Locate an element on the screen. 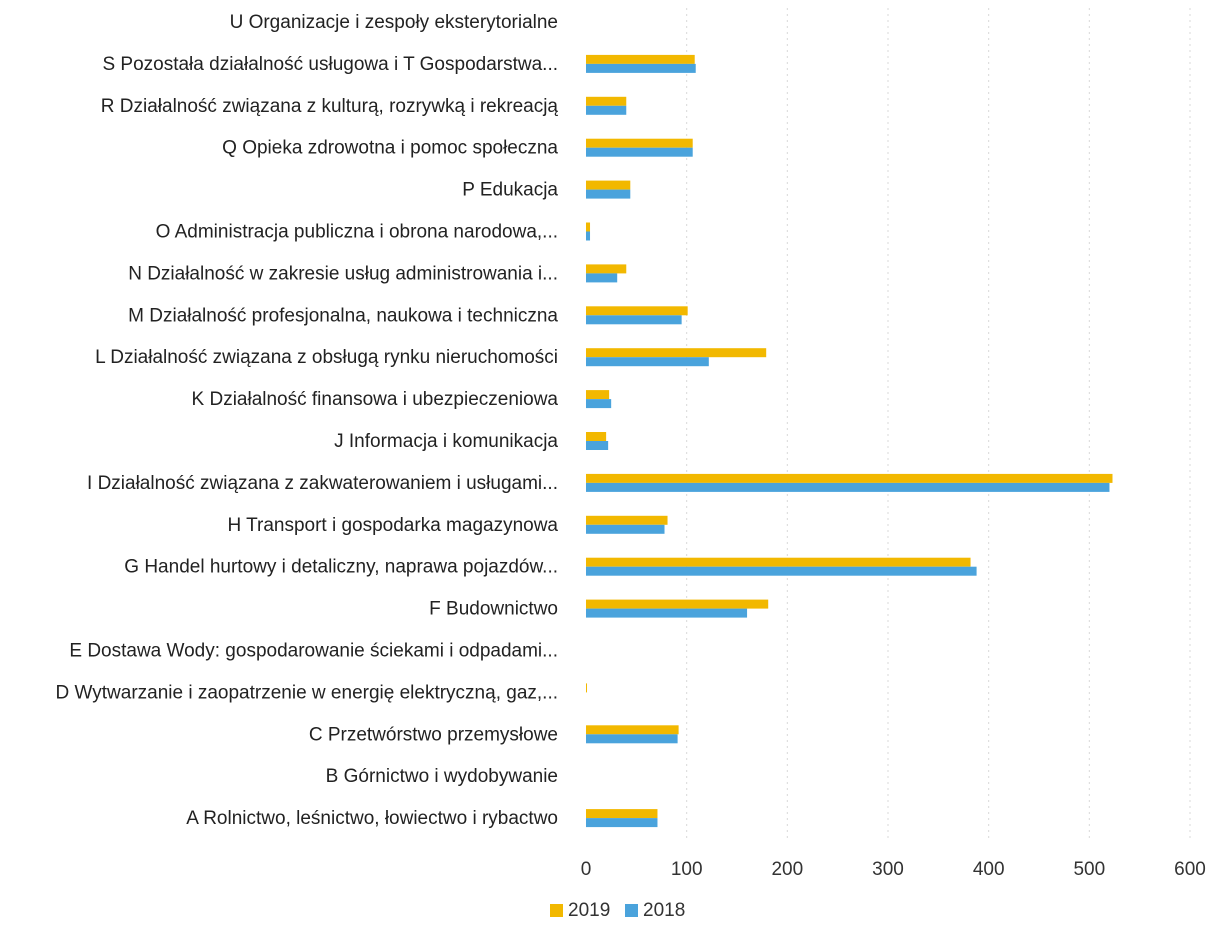  x-tick-label: 400 is located at coordinates (989, 869).